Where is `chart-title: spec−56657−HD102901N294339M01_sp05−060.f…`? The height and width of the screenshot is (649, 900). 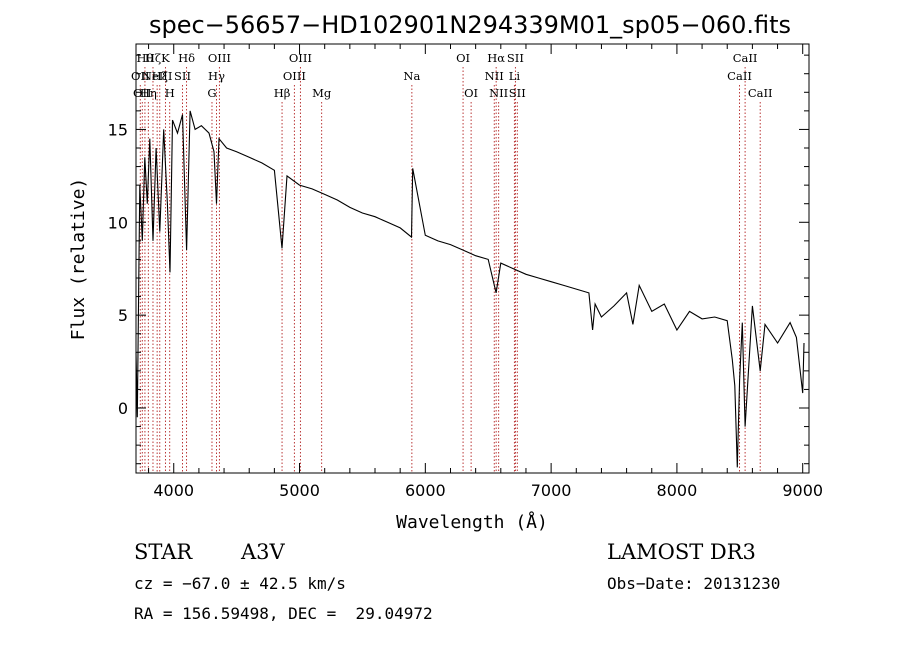
chart-title: spec−56657−HD102901N294339M01_sp05−060.f… is located at coordinates (470, 25).